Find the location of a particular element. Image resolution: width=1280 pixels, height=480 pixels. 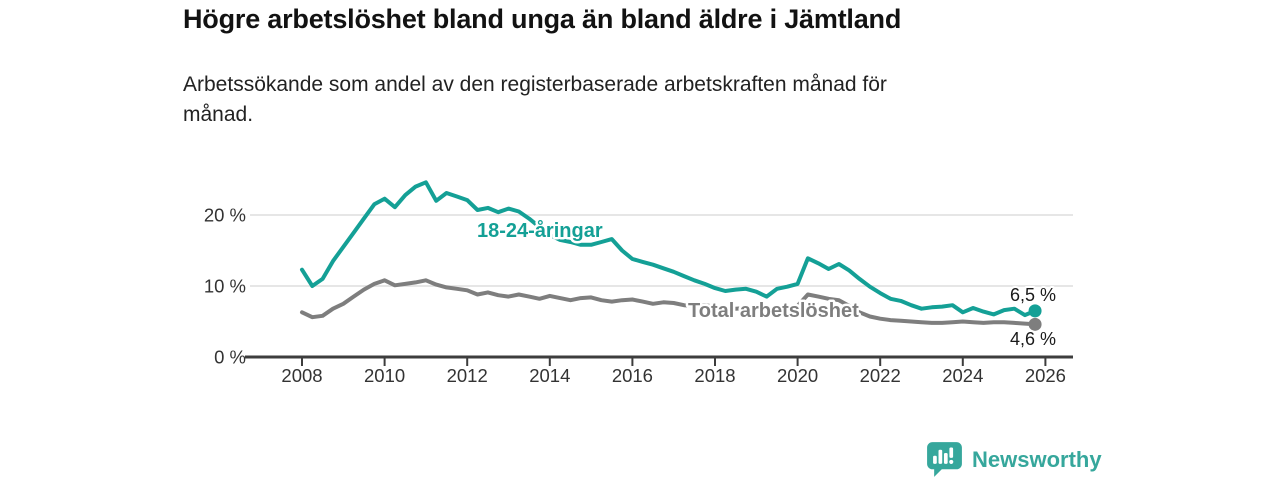

youth-end-dot is located at coordinates (1035, 311).